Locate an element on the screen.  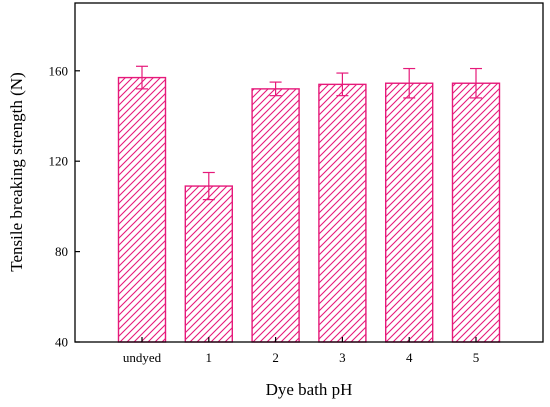
x-tick-label: 1 is located at coordinates (209, 357).